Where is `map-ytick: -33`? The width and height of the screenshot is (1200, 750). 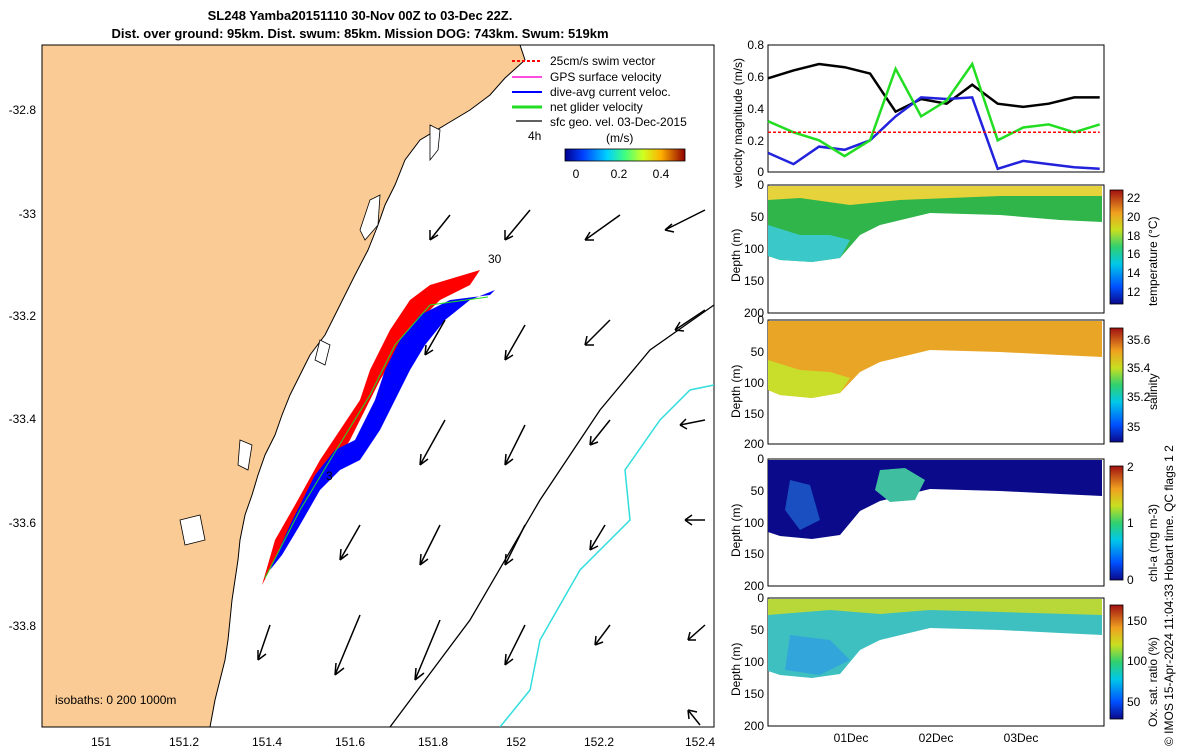
map-ytick: -33 is located at coordinates (28, 214).